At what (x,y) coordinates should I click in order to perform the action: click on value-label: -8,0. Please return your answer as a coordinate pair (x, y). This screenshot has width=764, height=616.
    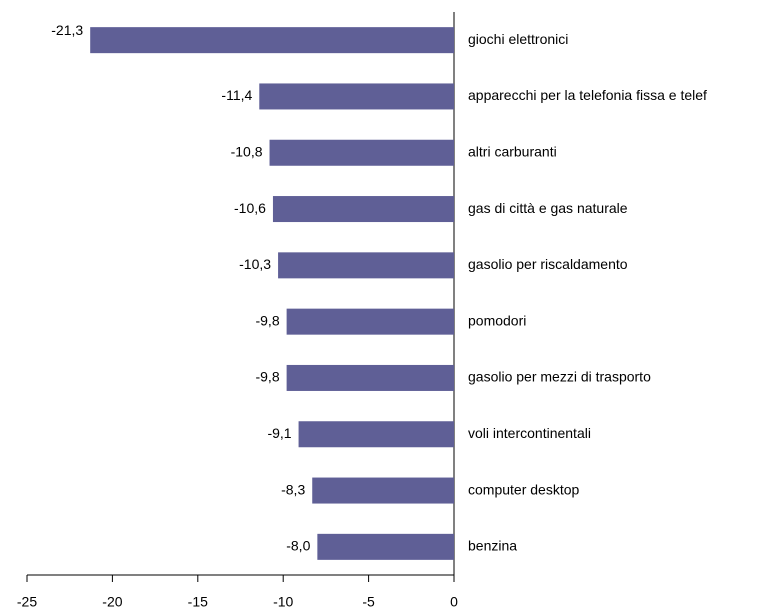
    Looking at the image, I should click on (298, 546).